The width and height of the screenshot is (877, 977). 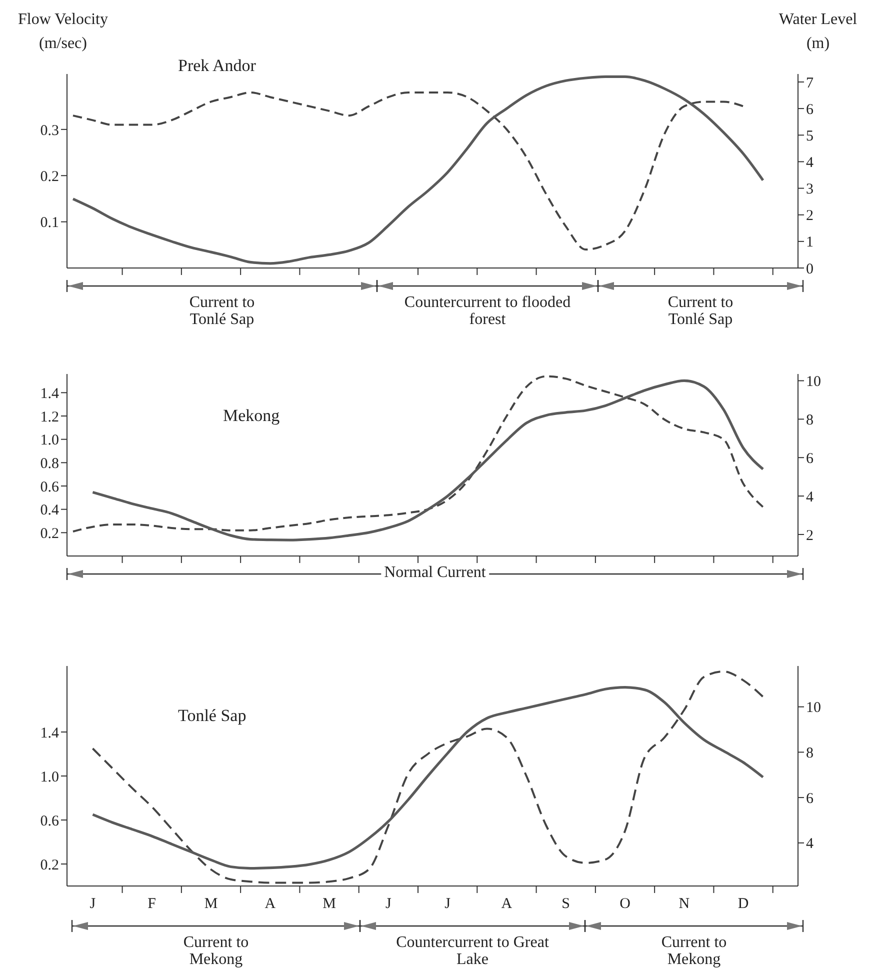 What do you see at coordinates (50, 510) in the screenshot?
I see `y-tick-label: 0.4` at bounding box center [50, 510].